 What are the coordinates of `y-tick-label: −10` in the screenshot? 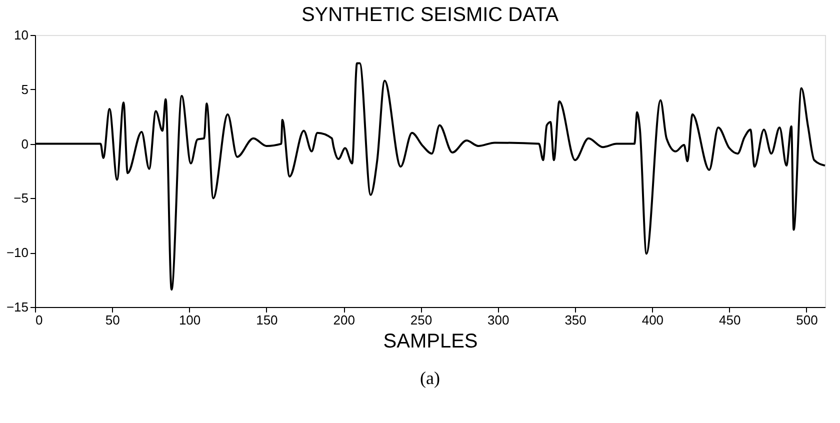 It's located at (17, 252).